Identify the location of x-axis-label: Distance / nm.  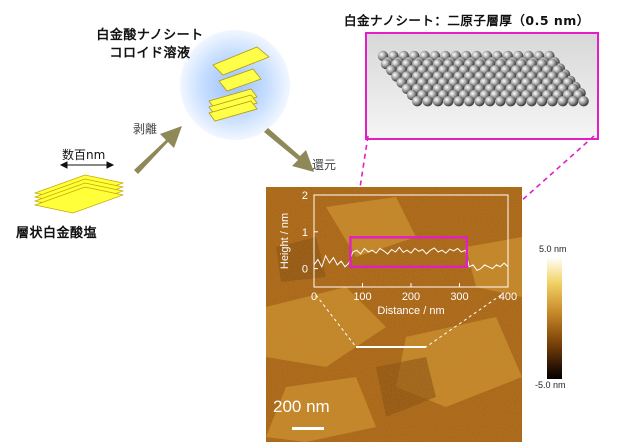
(410, 311).